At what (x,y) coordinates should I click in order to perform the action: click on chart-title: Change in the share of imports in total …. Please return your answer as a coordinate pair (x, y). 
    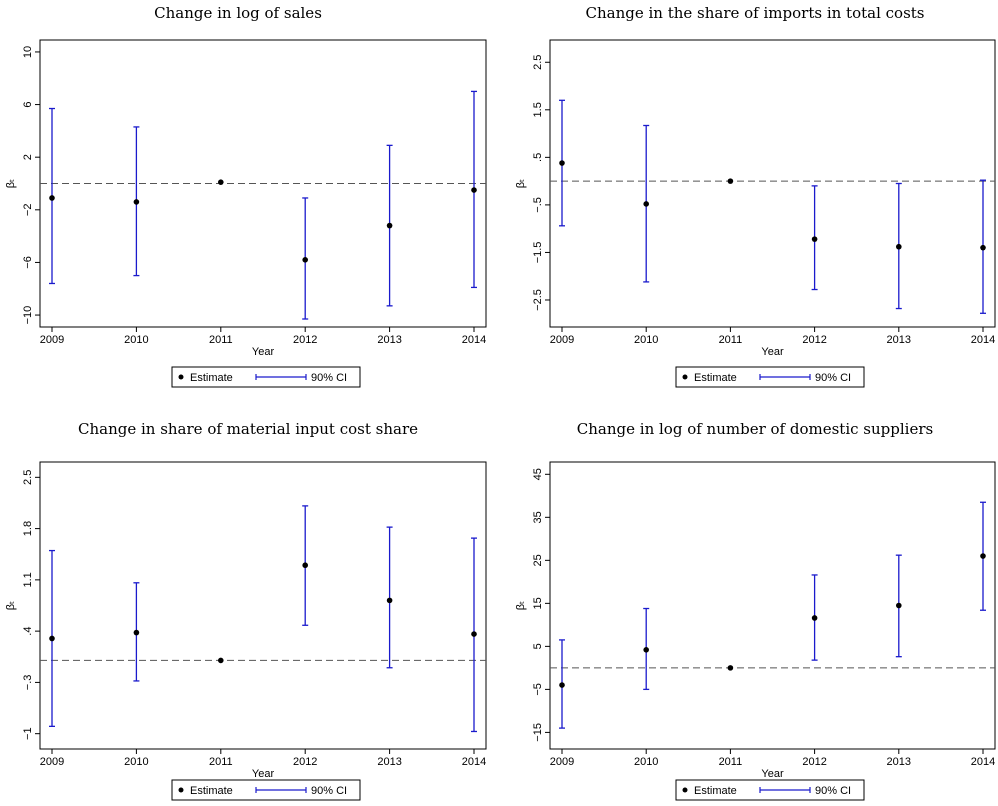
    Looking at the image, I should click on (754, 13).